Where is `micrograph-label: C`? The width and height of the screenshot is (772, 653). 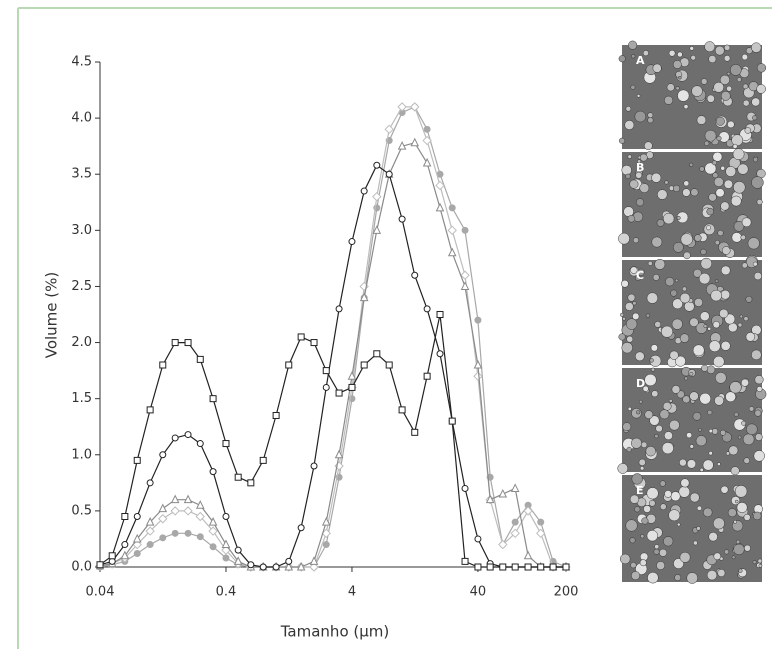
micrograph-label: C is located at coordinates (640, 275).